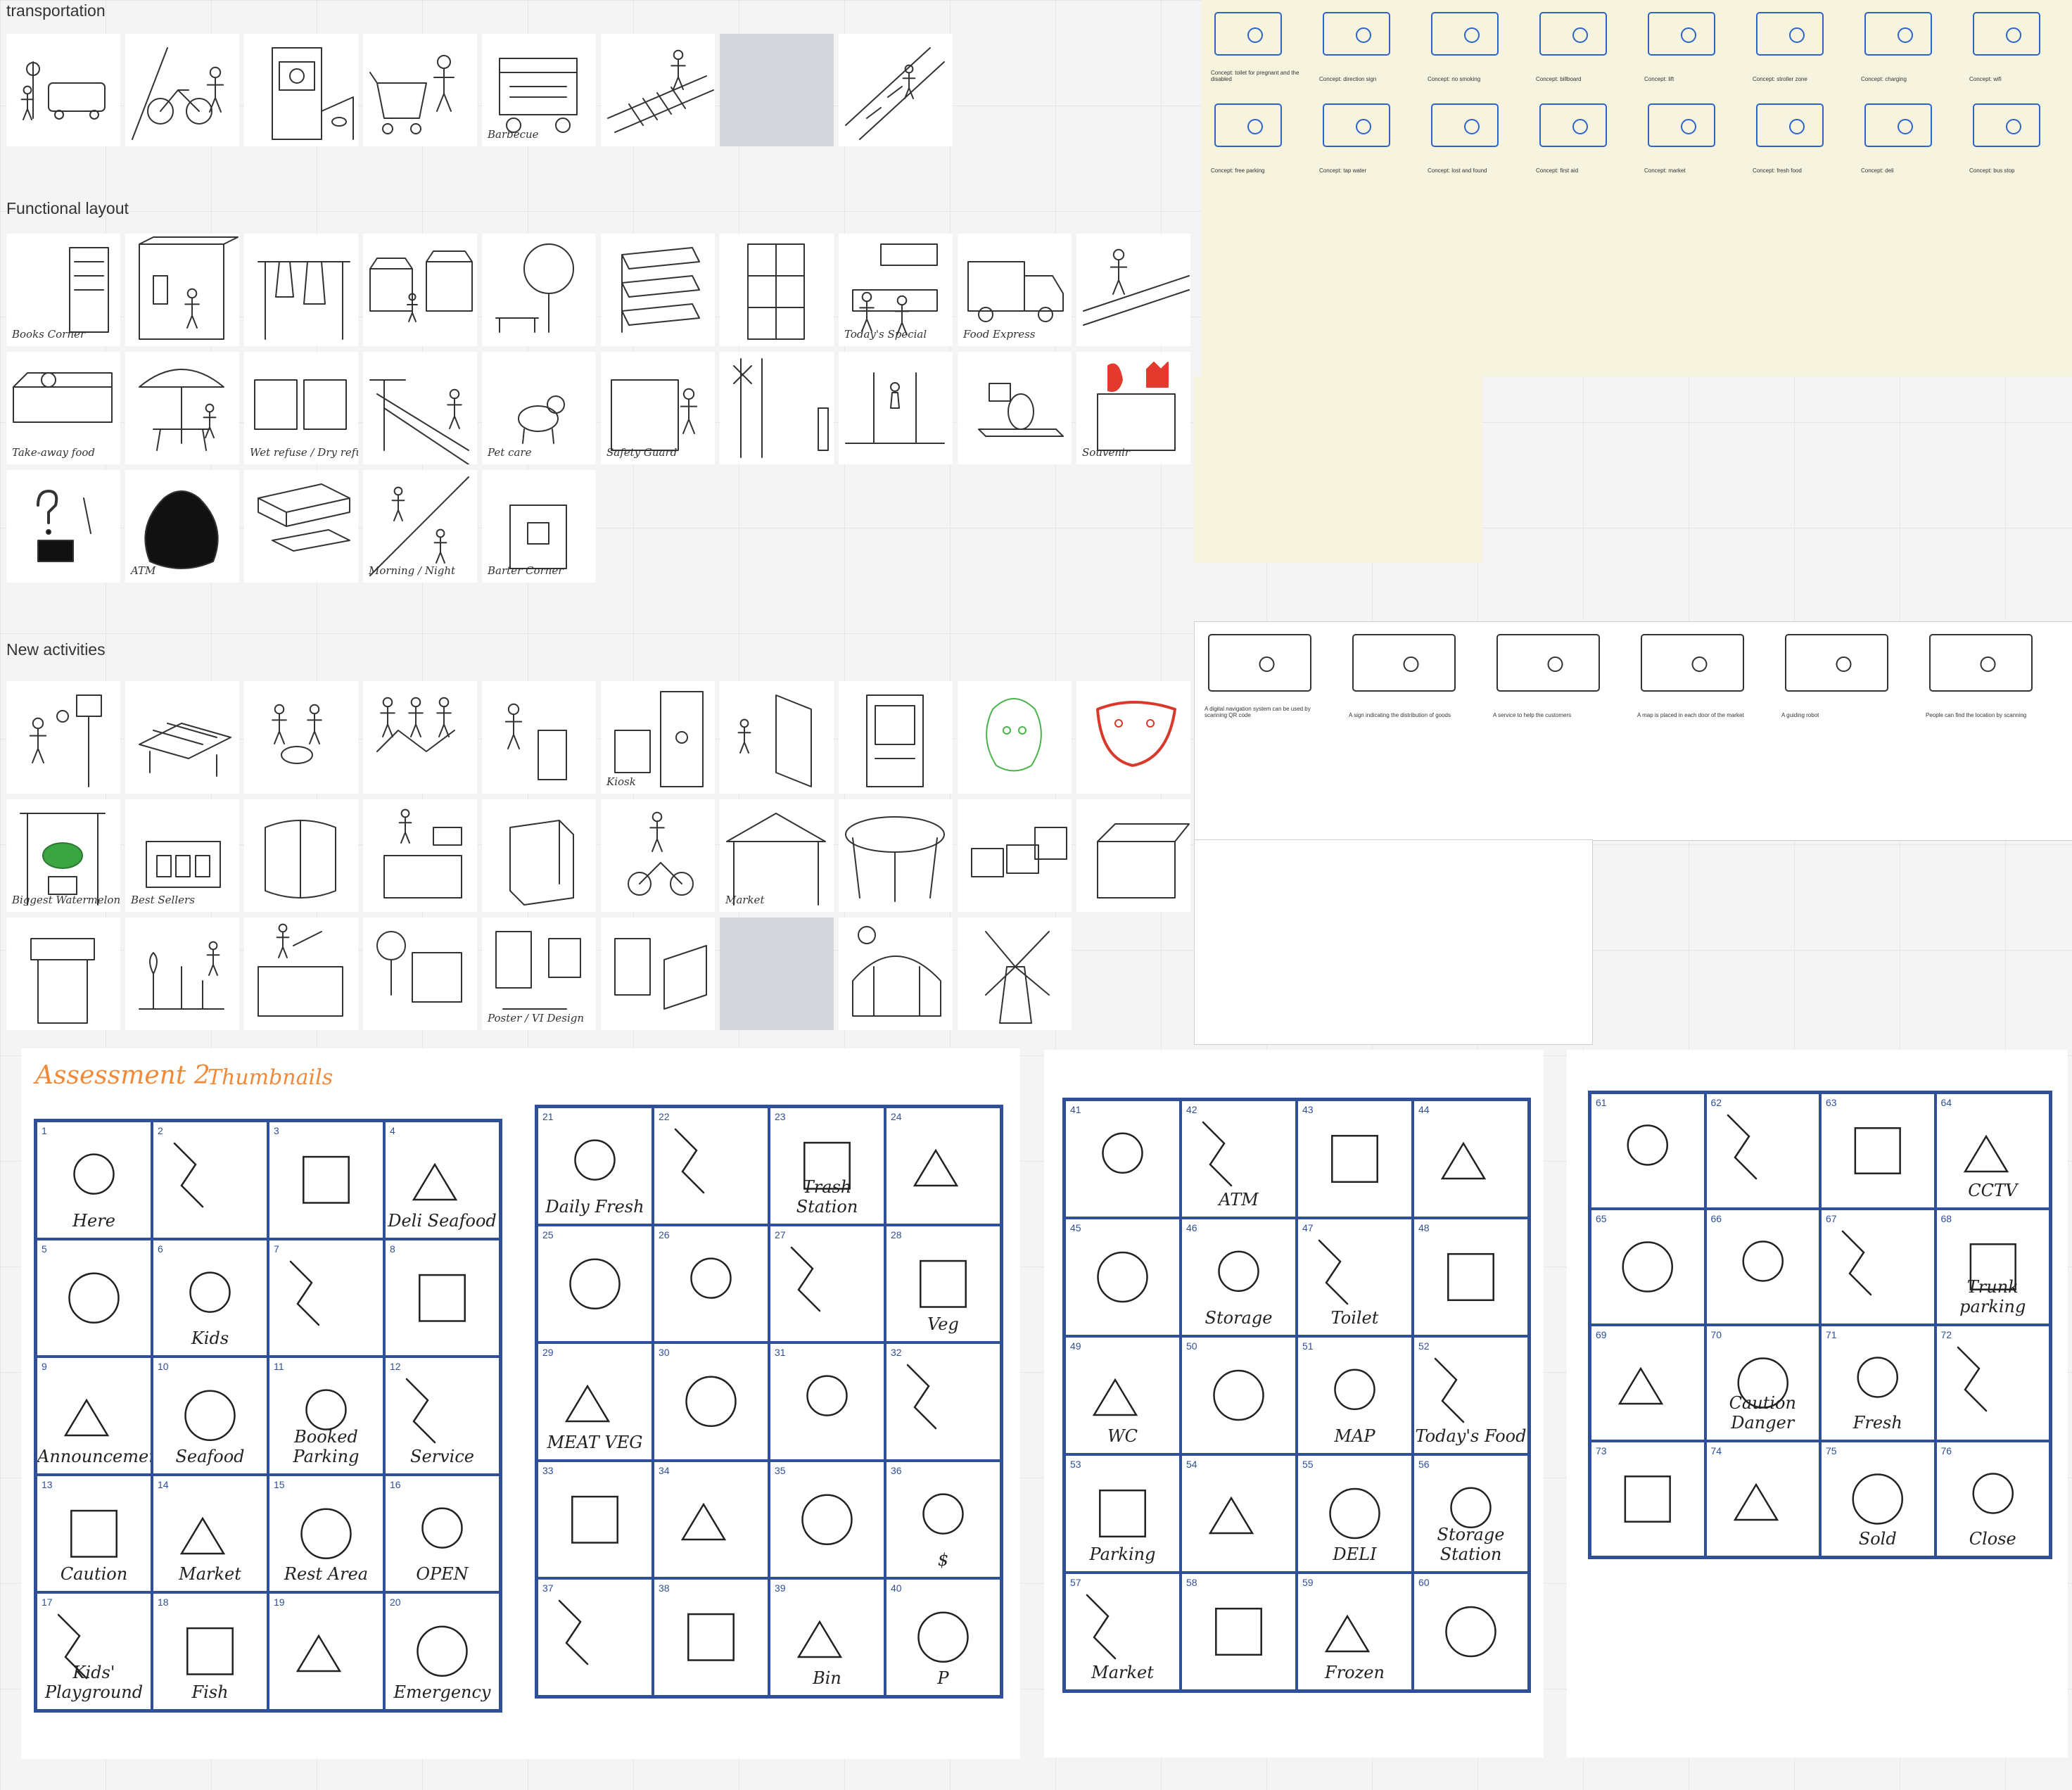 The width and height of the screenshot is (2072, 1790). What do you see at coordinates (539, 526) in the screenshot?
I see `sketch-tile: Barter Corner` at bounding box center [539, 526].